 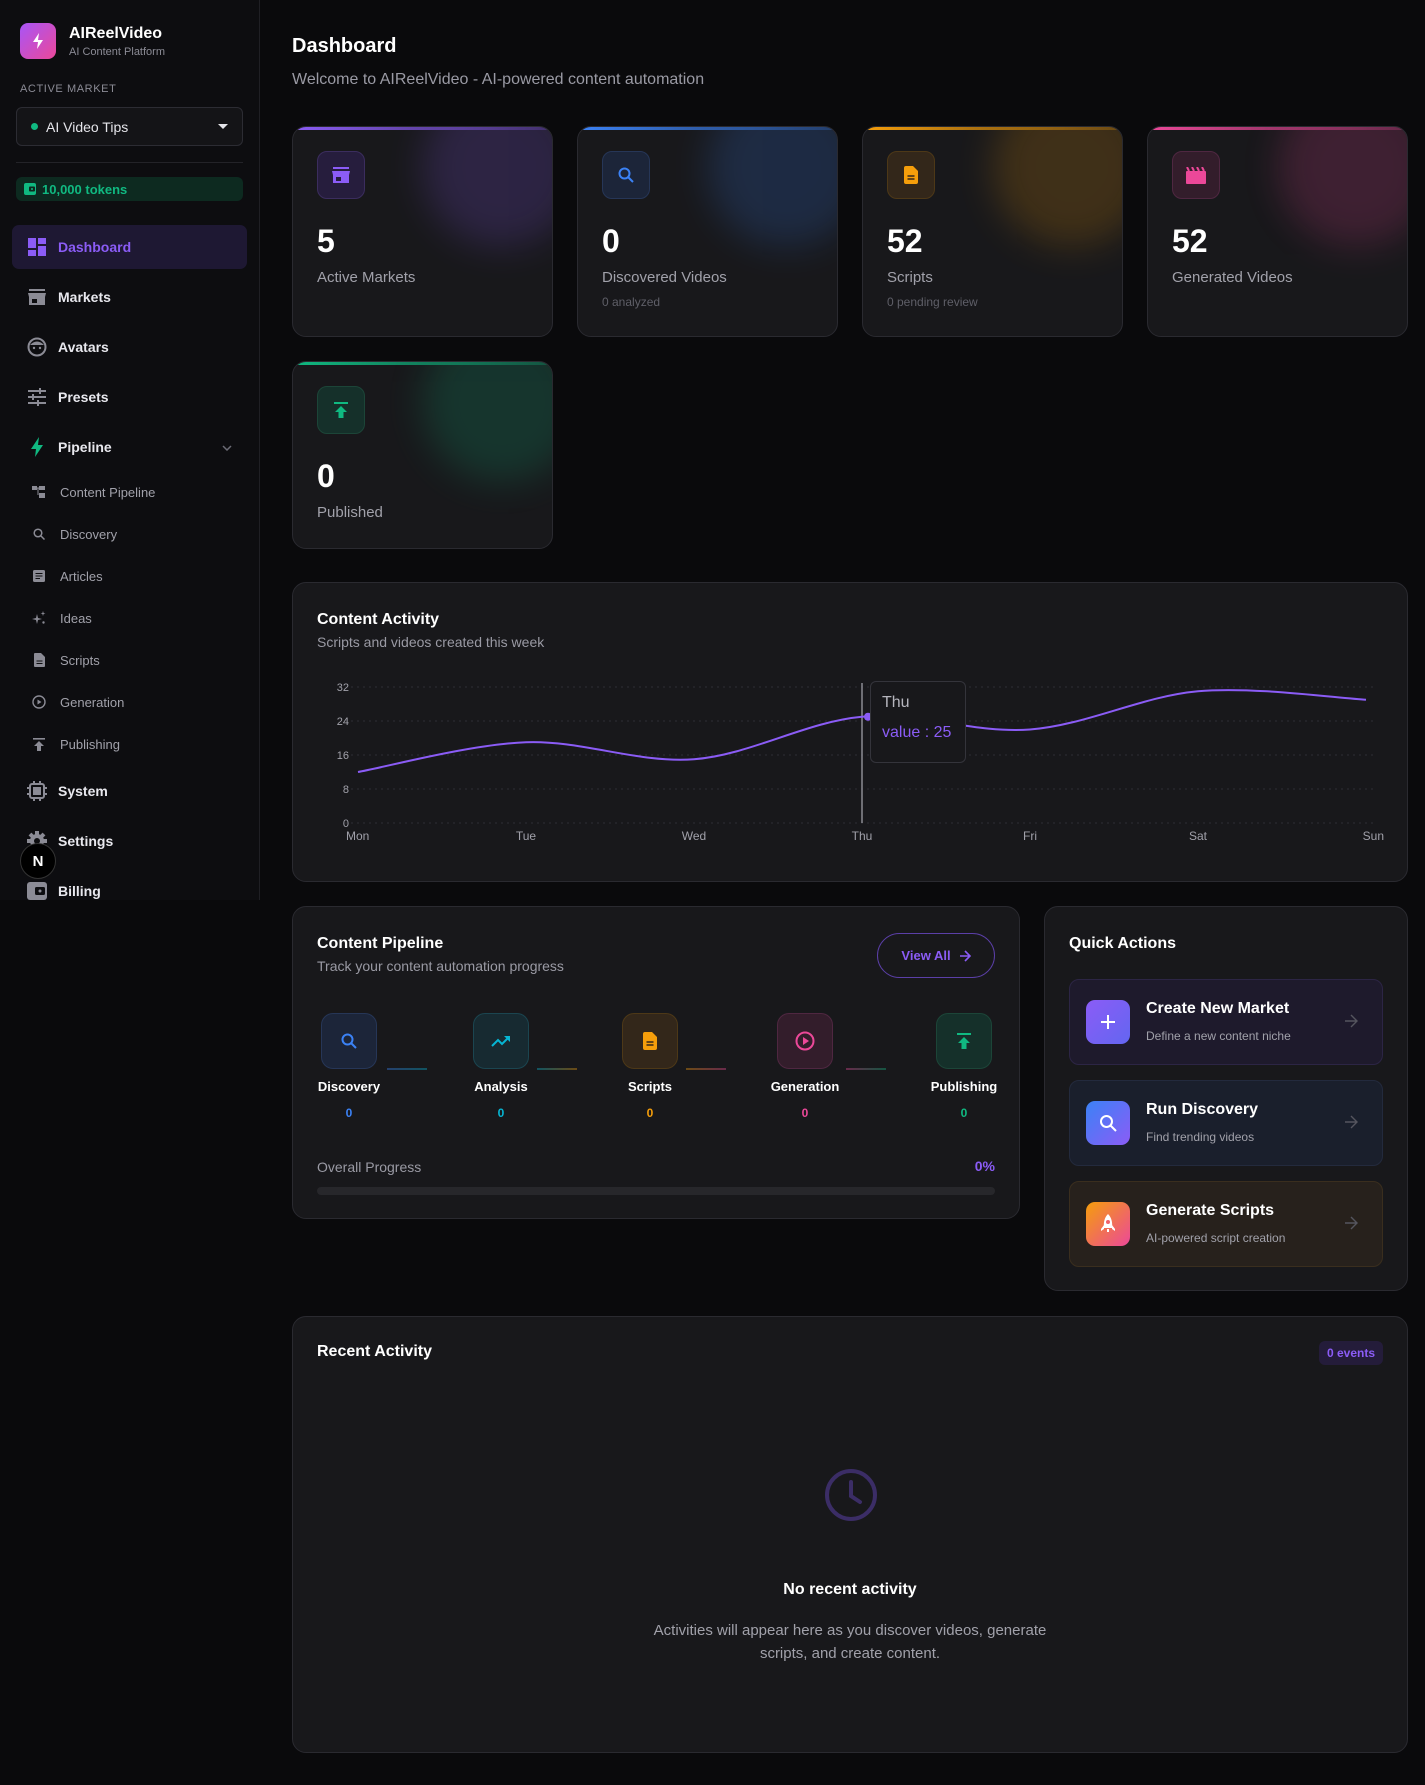 I want to click on overall-progress-bar, so click(x=656, y=1191).